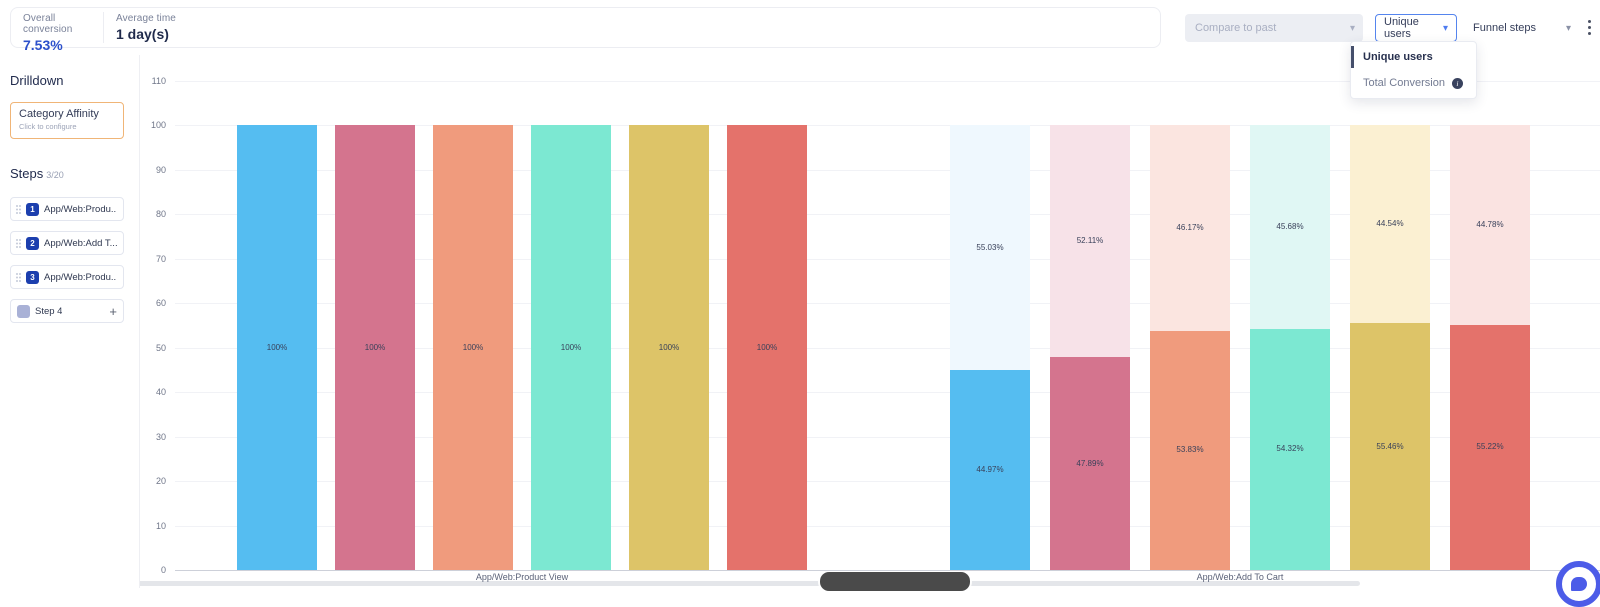 The width and height of the screenshot is (1600, 607). What do you see at coordinates (103, 27) in the screenshot?
I see `divider` at bounding box center [103, 27].